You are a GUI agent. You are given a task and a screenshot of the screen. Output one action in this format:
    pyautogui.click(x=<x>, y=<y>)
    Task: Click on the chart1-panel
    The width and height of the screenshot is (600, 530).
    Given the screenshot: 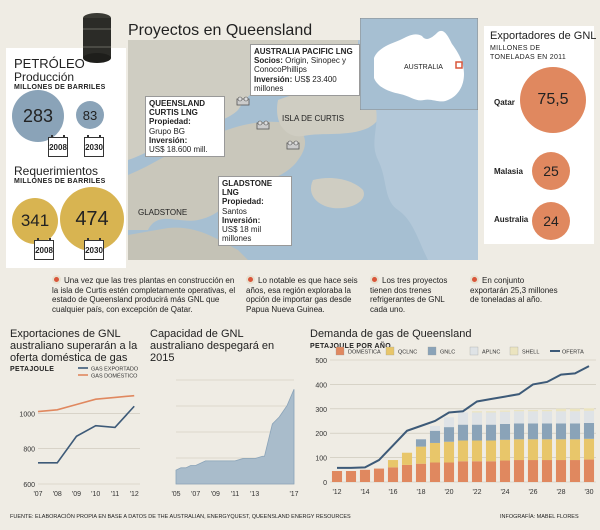 What is the action you would take?
    pyautogui.click(x=76, y=417)
    